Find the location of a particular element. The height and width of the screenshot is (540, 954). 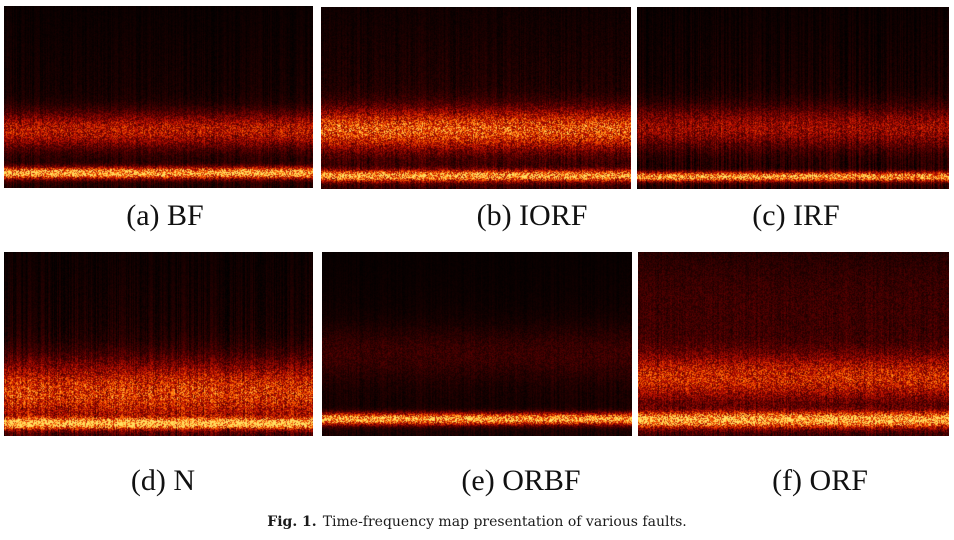

panel-label-e: (e) ORBF is located at coordinates (521, 480).